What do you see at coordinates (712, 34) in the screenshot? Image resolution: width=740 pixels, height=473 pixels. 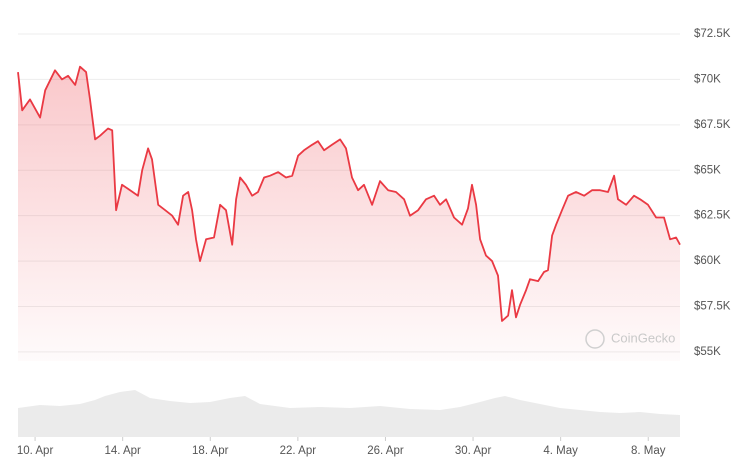 I see `y-tick-label: $72.5K` at bounding box center [712, 34].